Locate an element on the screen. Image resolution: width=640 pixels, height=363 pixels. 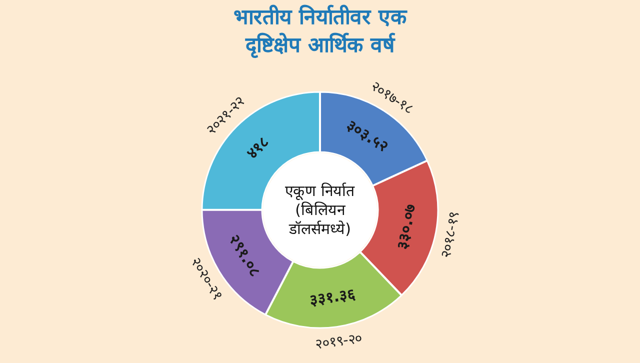
slice-label: २०१८-१९ is located at coordinates (450, 235).